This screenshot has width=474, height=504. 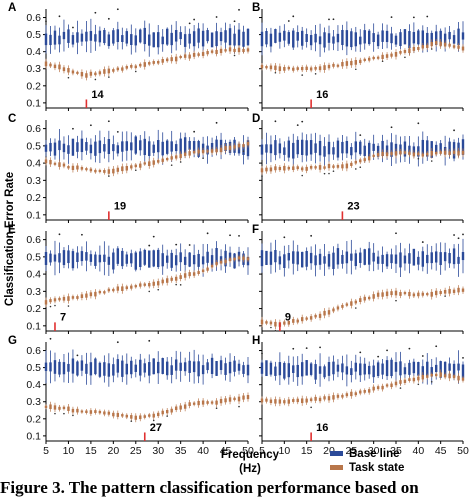 I want to click on y-tick-label: 0.6, so click(x=33, y=240).